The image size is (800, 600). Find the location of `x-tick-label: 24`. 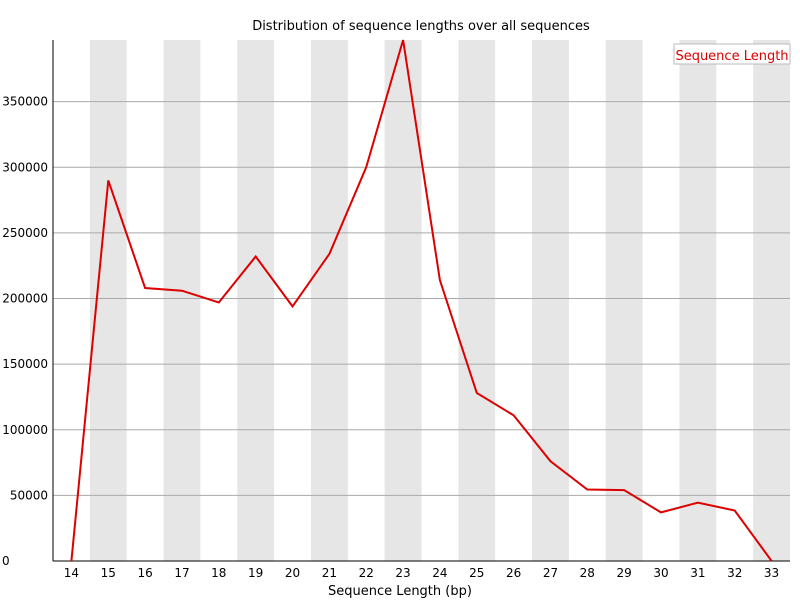

x-tick-label: 24 is located at coordinates (439, 573).